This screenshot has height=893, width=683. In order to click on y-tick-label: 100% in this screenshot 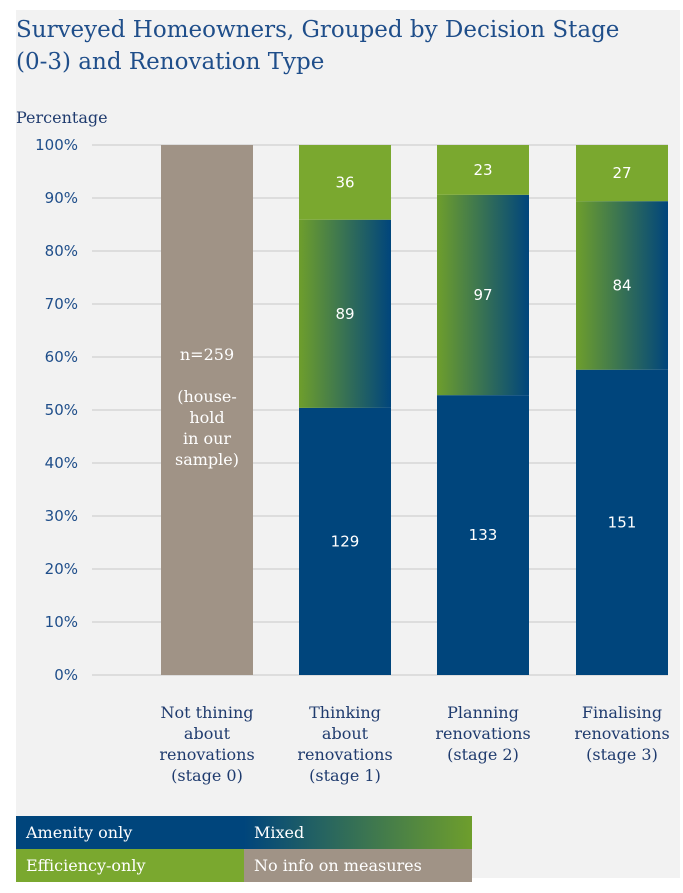, I will do `click(56, 145)`.